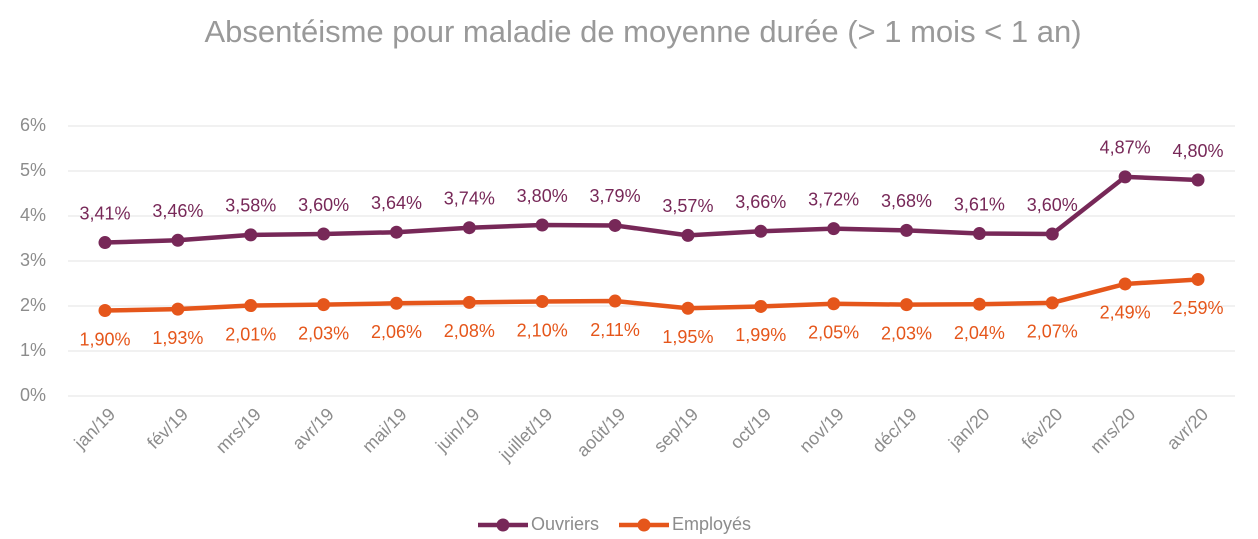  Describe the element at coordinates (565, 524) in the screenshot. I see `legend-label: Ouvriers` at that location.